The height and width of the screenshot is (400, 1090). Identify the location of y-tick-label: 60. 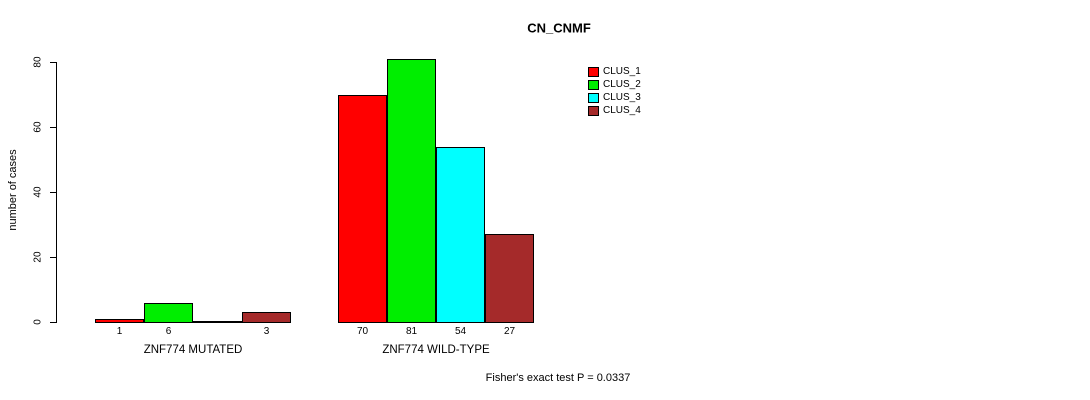
(38, 127).